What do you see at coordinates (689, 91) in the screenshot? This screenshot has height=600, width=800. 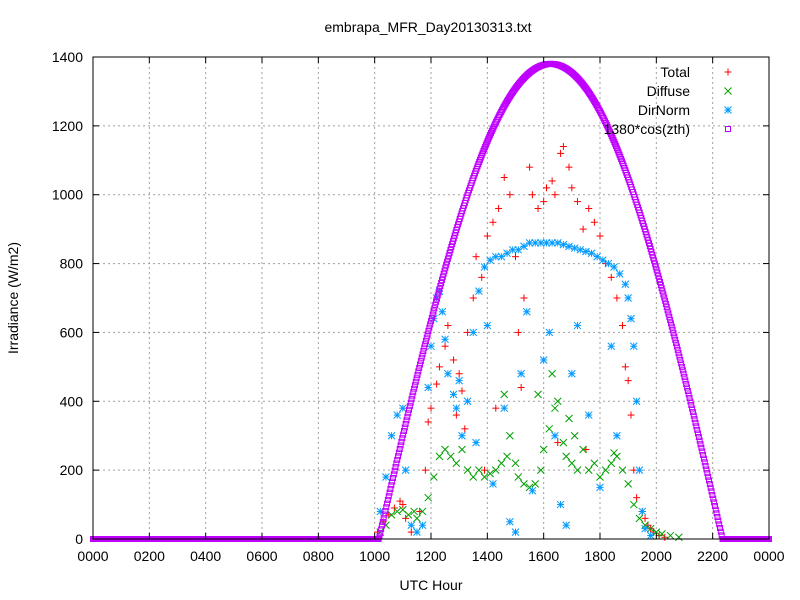 I see `legend-item: Diffuse` at bounding box center [689, 91].